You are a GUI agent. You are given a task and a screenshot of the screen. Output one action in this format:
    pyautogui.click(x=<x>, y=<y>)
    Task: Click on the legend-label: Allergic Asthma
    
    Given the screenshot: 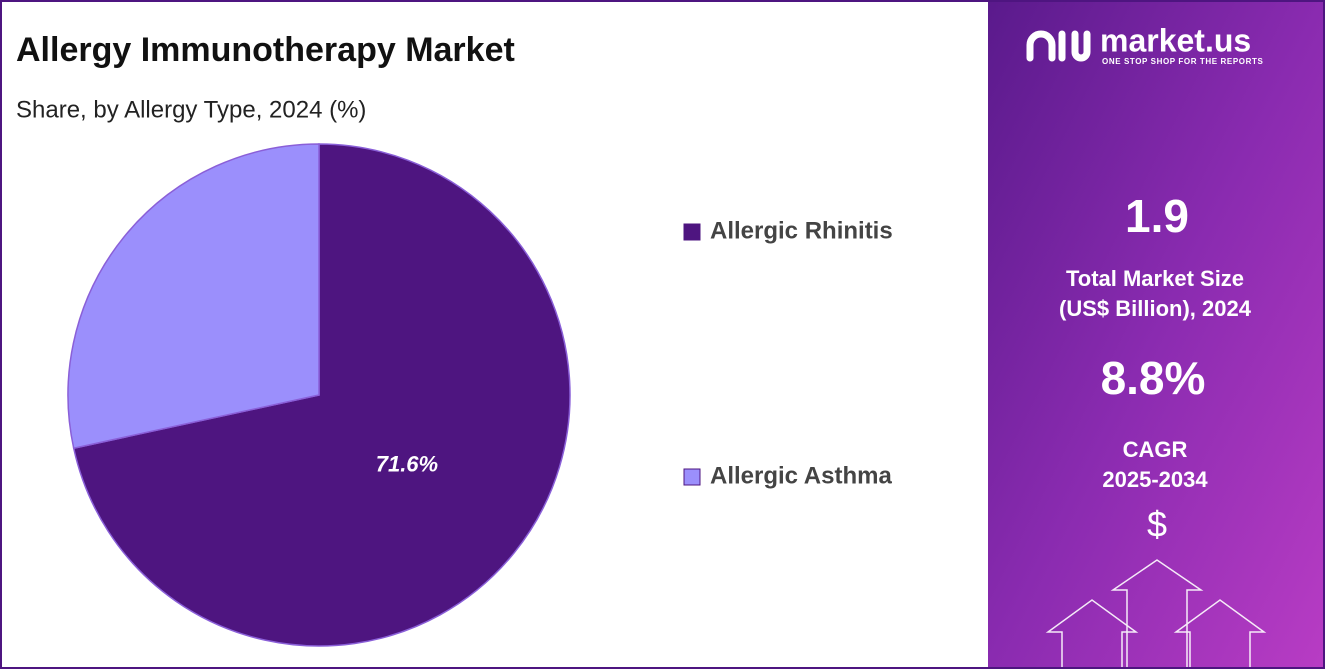 What is the action you would take?
    pyautogui.click(x=801, y=475)
    